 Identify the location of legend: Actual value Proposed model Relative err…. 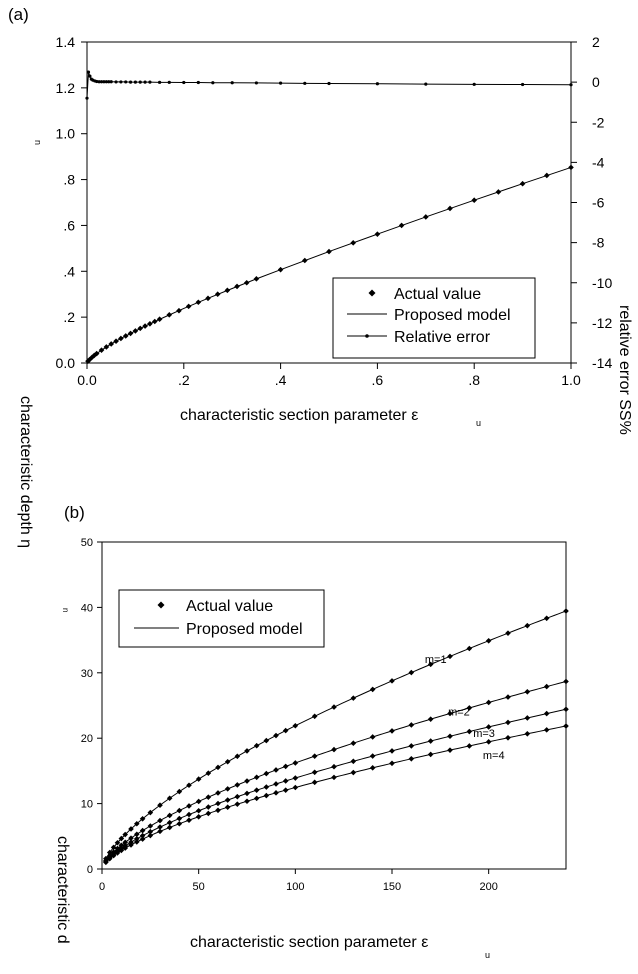
(434, 318).